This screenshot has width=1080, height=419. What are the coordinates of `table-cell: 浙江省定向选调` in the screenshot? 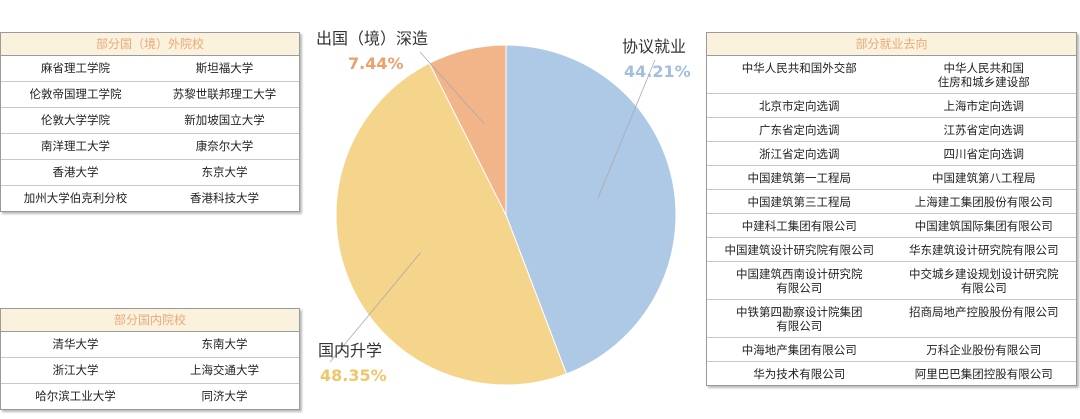 It's located at (799, 154).